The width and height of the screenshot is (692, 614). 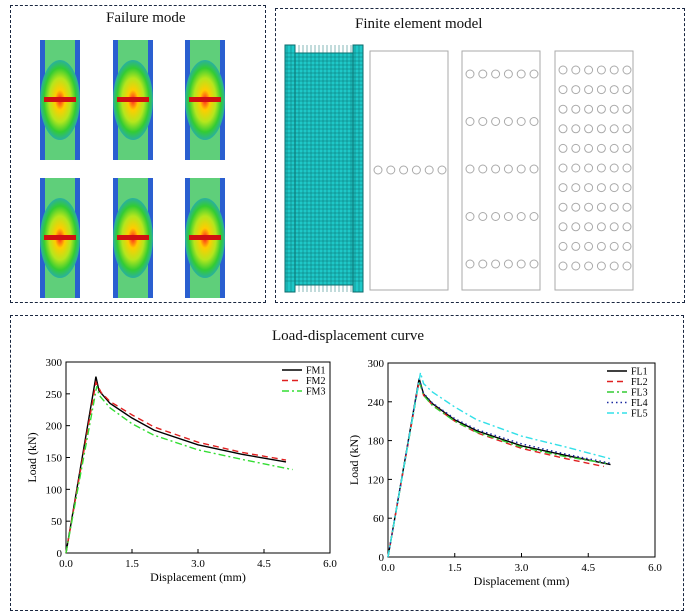 What do you see at coordinates (54, 490) in the screenshot?
I see `y-tick-label: 100` at bounding box center [54, 490].